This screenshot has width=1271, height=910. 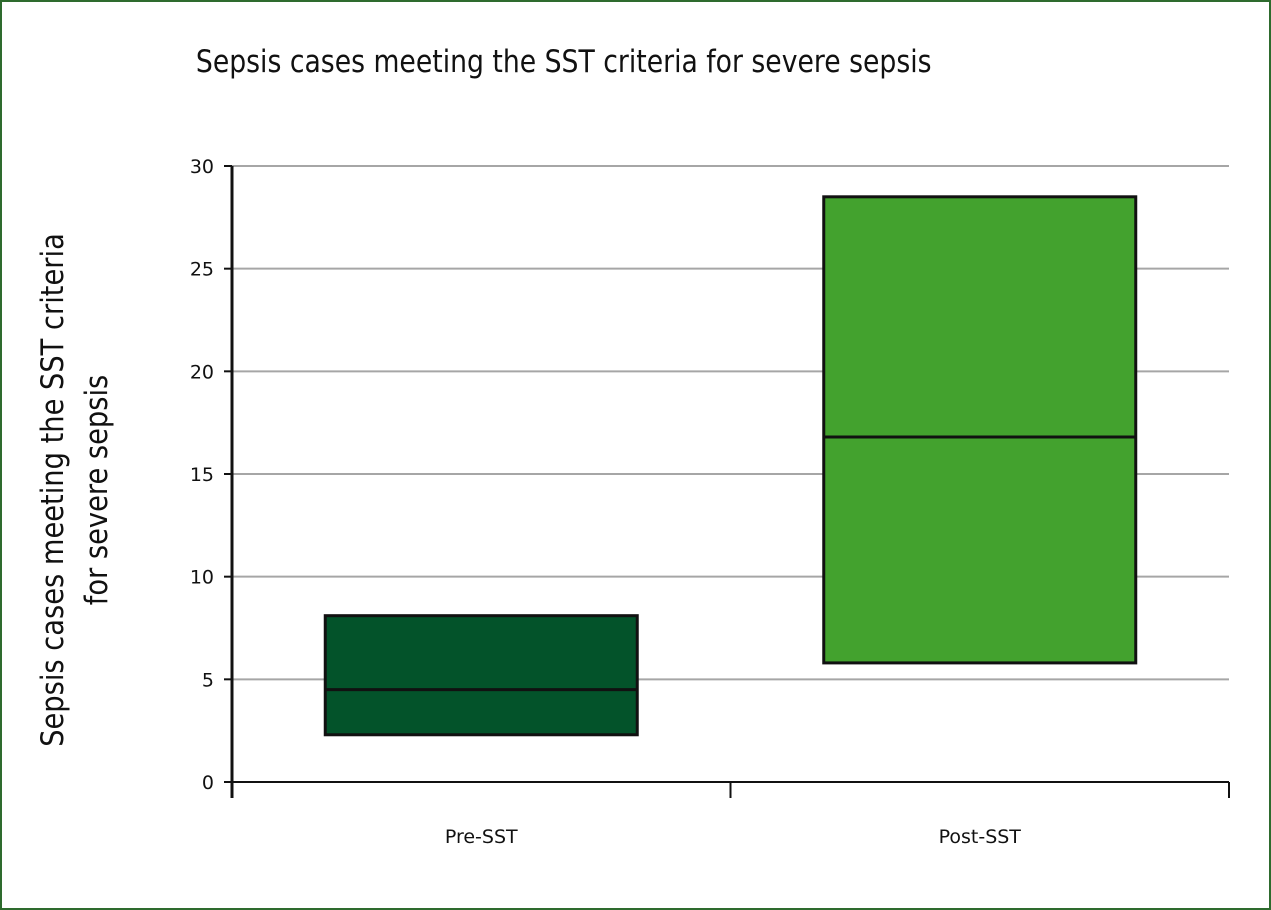 What do you see at coordinates (208, 783) in the screenshot?
I see `y-tick-label-0: 0` at bounding box center [208, 783].